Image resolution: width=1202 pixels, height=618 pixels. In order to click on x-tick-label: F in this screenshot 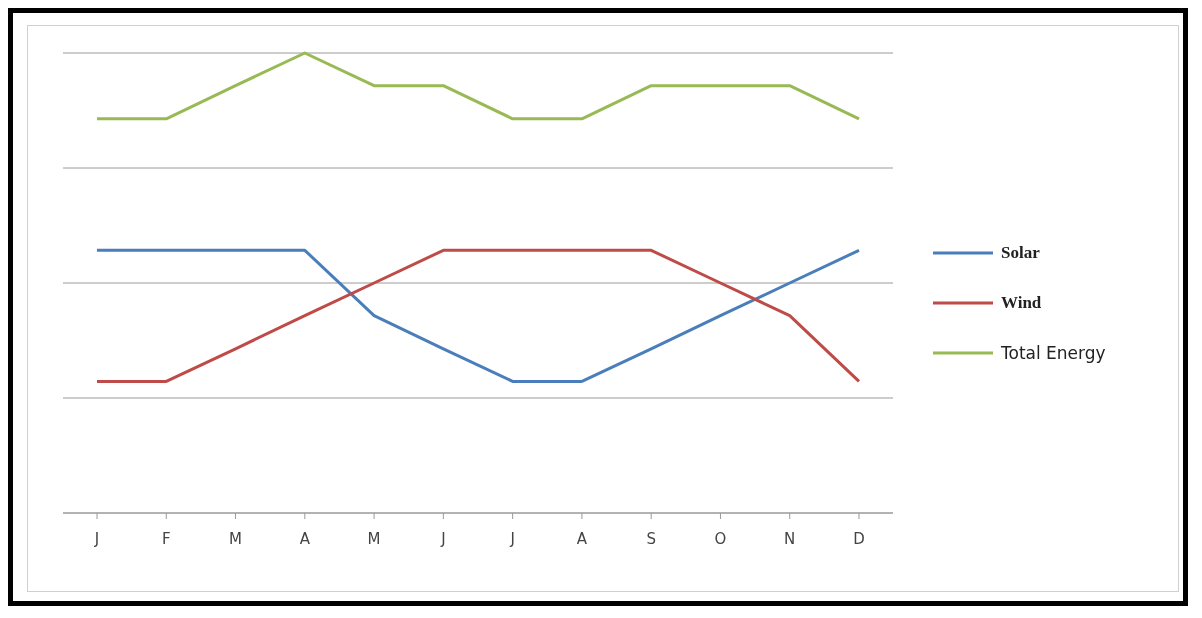, I will do `click(166, 538)`.